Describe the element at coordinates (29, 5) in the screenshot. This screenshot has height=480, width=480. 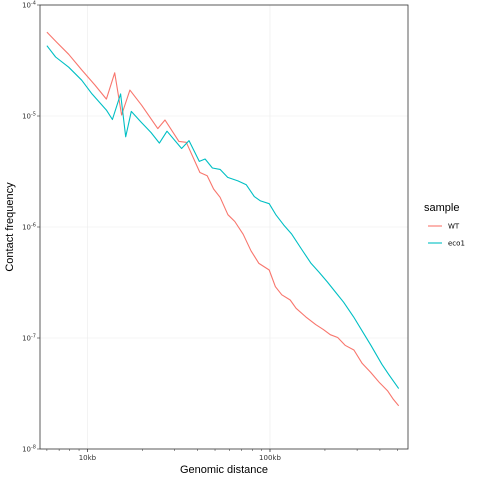
I see `y-tick-label: 10⁻⁴` at that location.